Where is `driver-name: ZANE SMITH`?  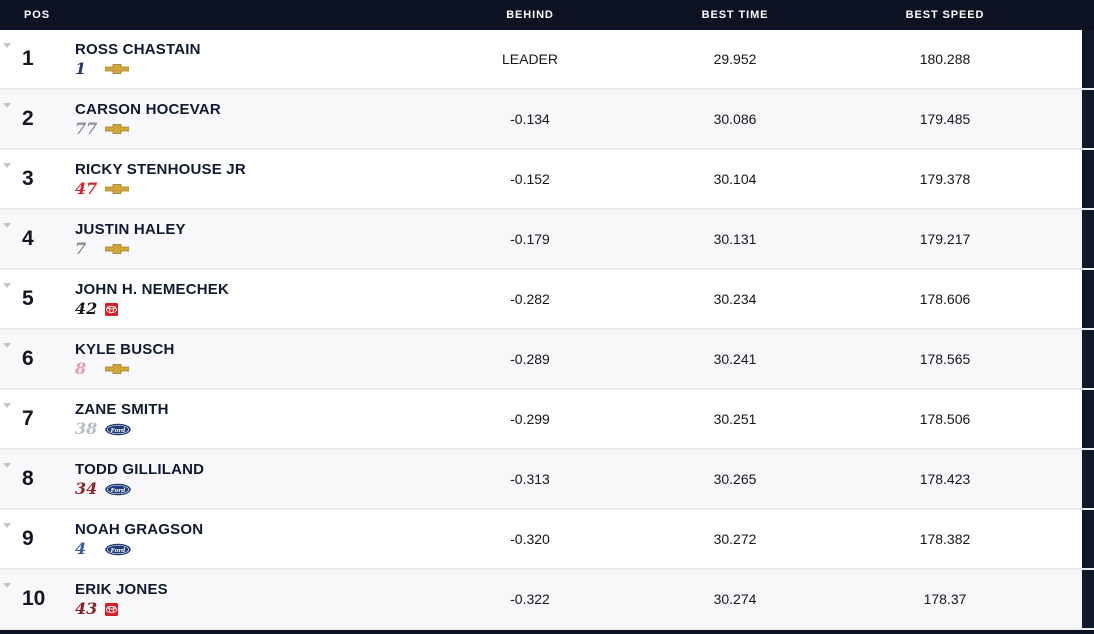
driver-name: ZANE SMITH is located at coordinates (122, 409).